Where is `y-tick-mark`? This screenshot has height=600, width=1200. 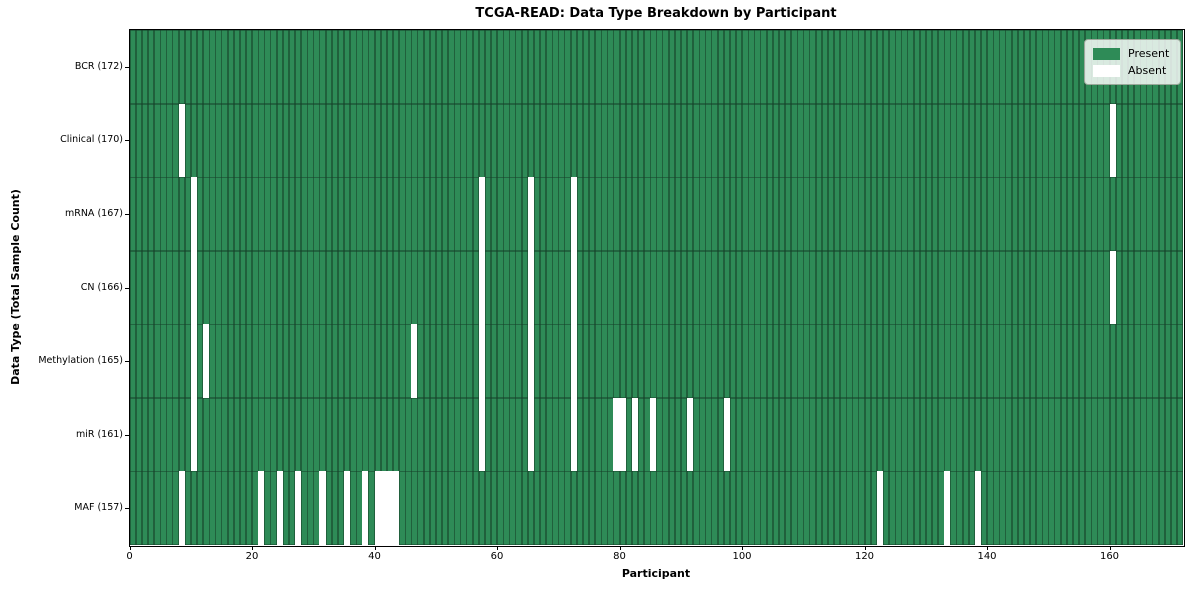 y-tick-mark is located at coordinates (127, 67).